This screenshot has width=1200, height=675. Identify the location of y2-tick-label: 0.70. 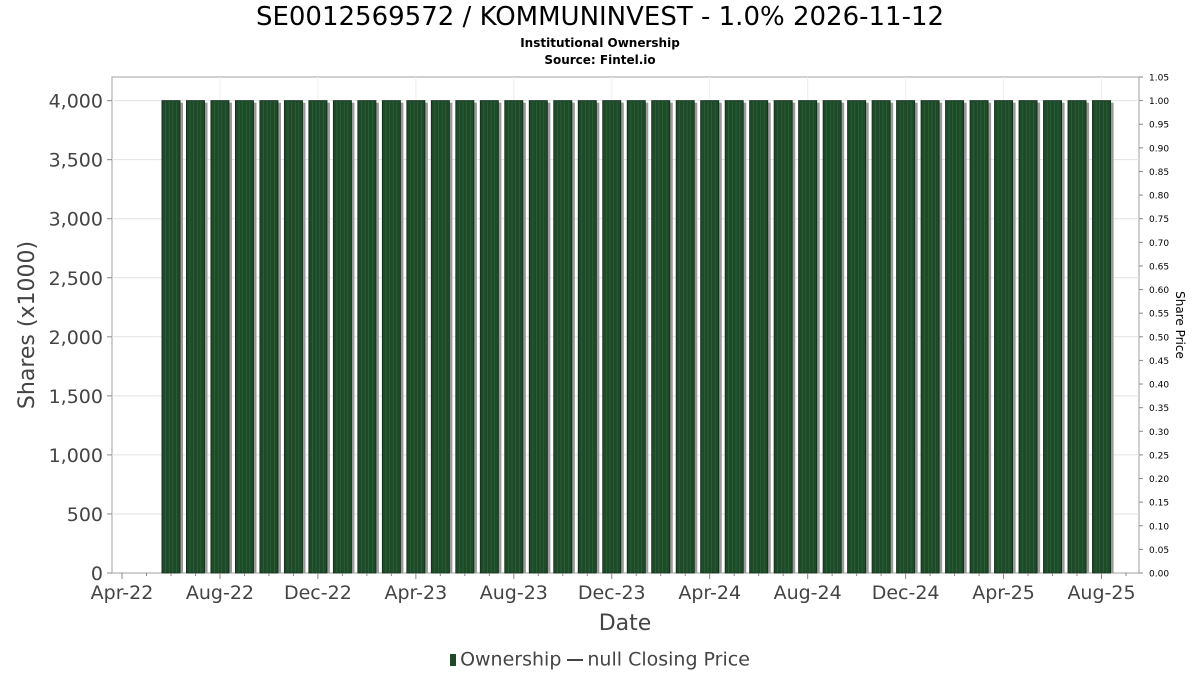
(1159, 244).